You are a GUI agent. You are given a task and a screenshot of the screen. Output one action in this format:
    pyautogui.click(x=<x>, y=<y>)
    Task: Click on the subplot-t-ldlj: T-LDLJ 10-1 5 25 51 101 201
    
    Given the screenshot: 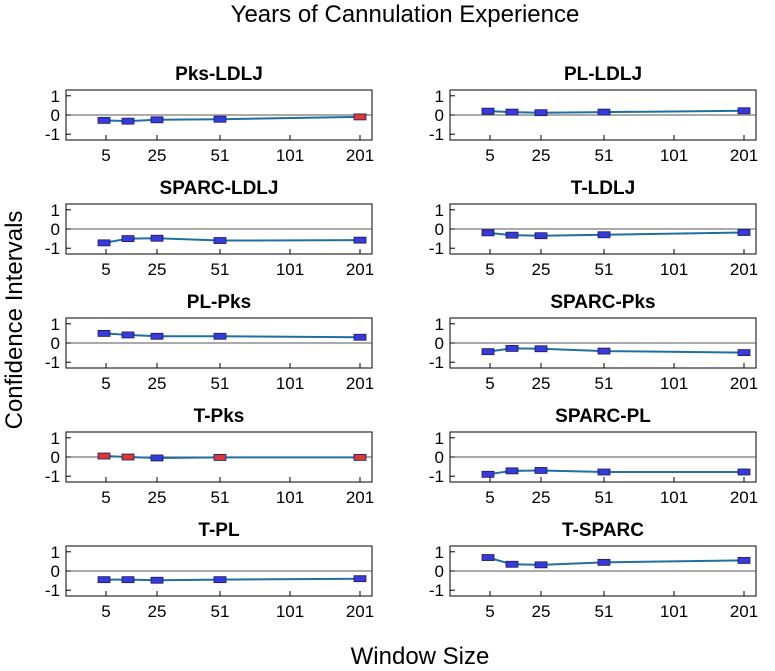 What is the action you would take?
    pyautogui.click(x=593, y=228)
    